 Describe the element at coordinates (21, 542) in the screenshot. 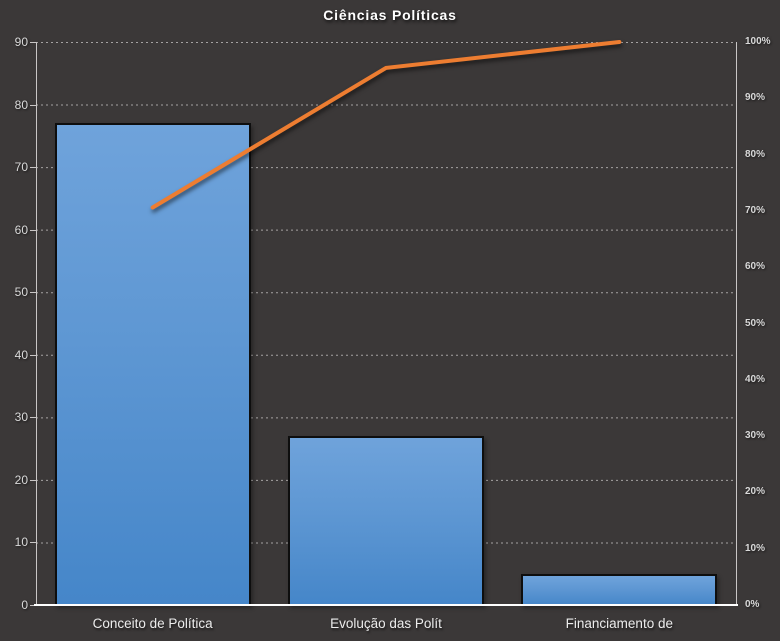

I see `left-axis-label: 10` at that location.